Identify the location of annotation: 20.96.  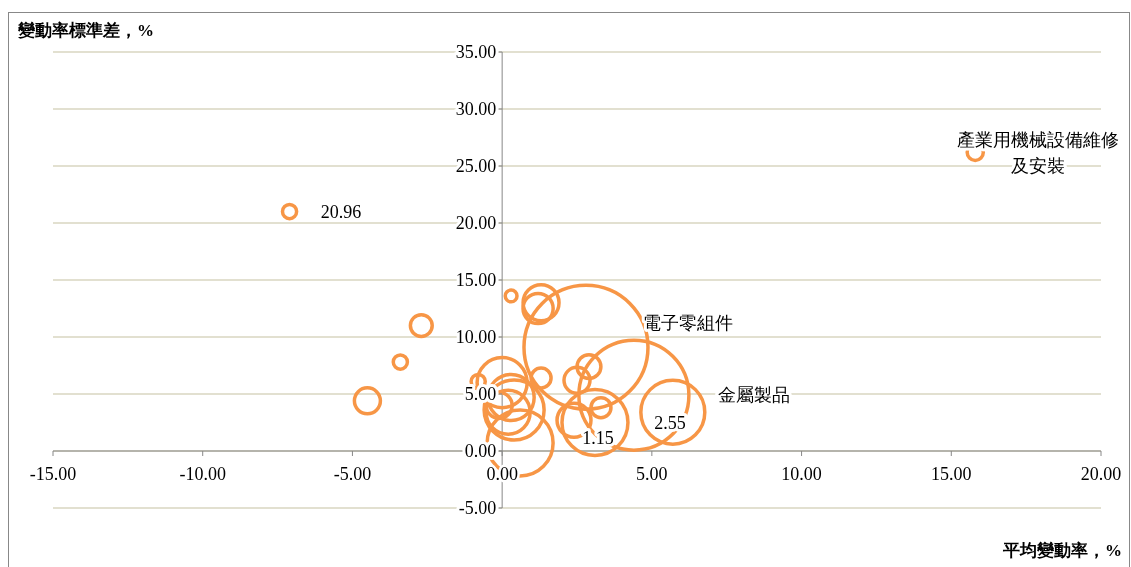
(341, 212).